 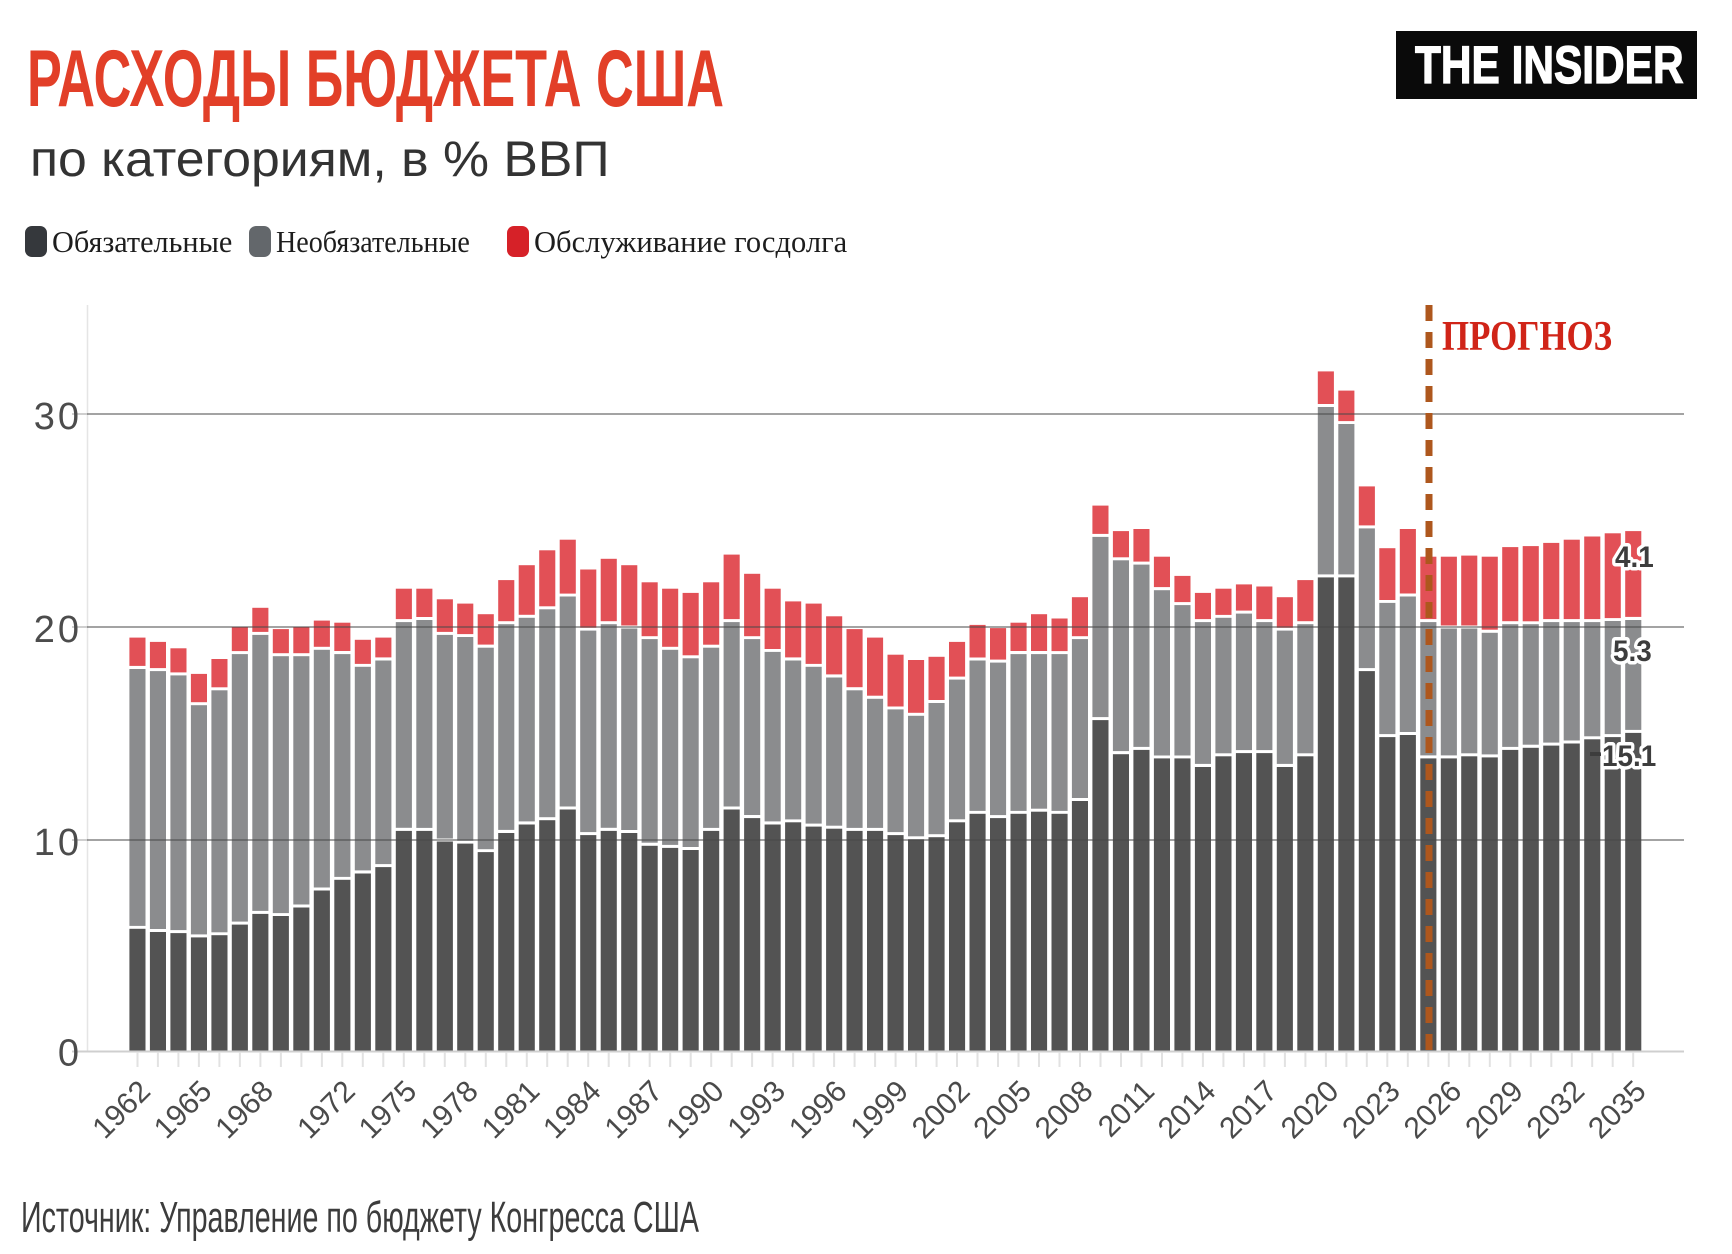 What do you see at coordinates (818, 1110) in the screenshot?
I see `svg-text: 1996` at bounding box center [818, 1110].